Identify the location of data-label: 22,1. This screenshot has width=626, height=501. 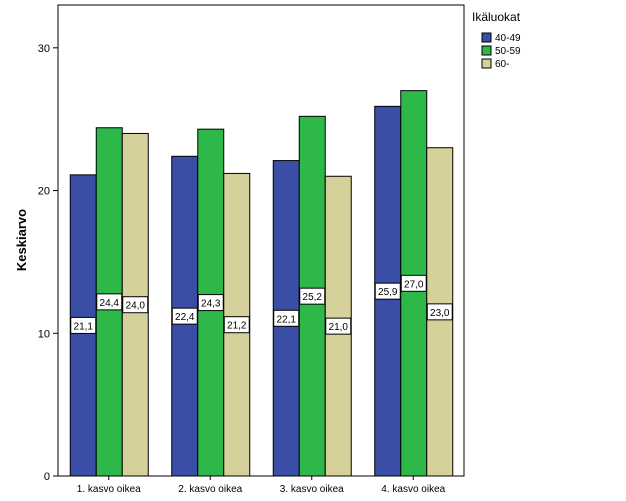
(287, 319).